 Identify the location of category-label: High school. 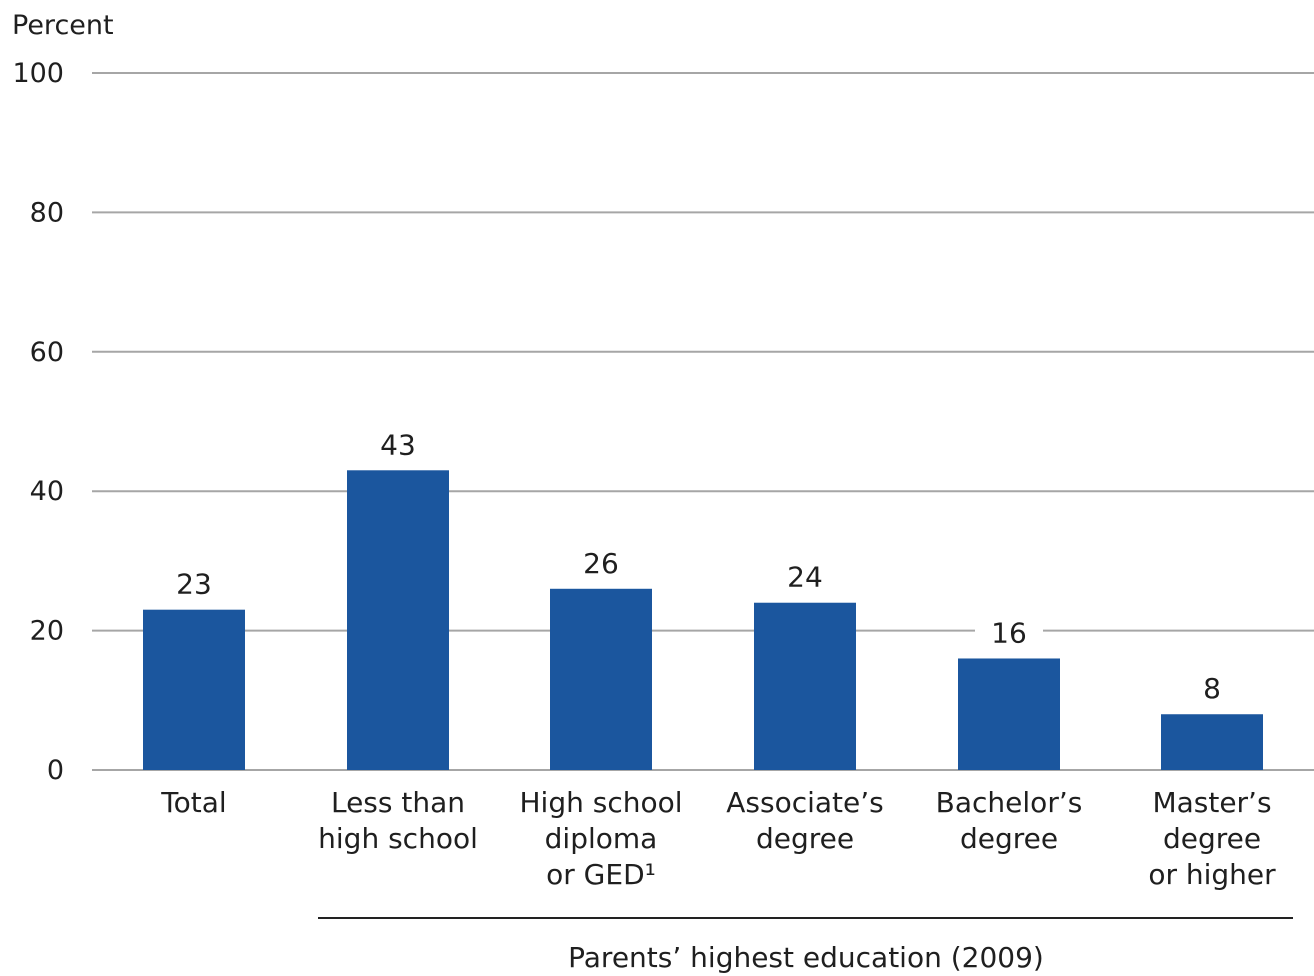
(600, 802).